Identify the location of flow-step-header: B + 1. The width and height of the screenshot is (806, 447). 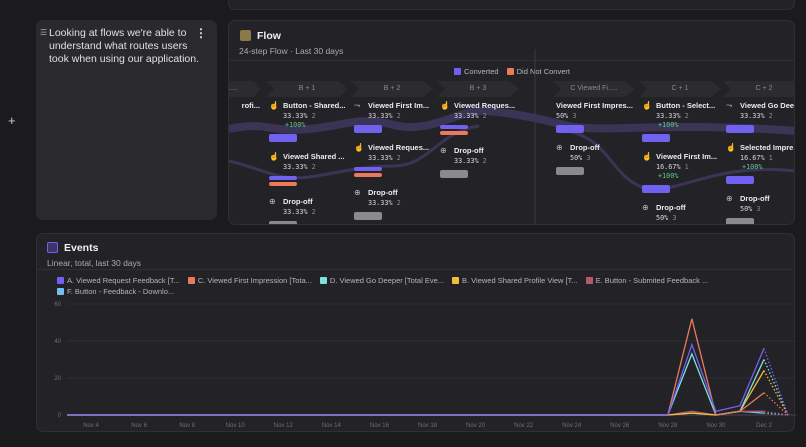
(307, 89).